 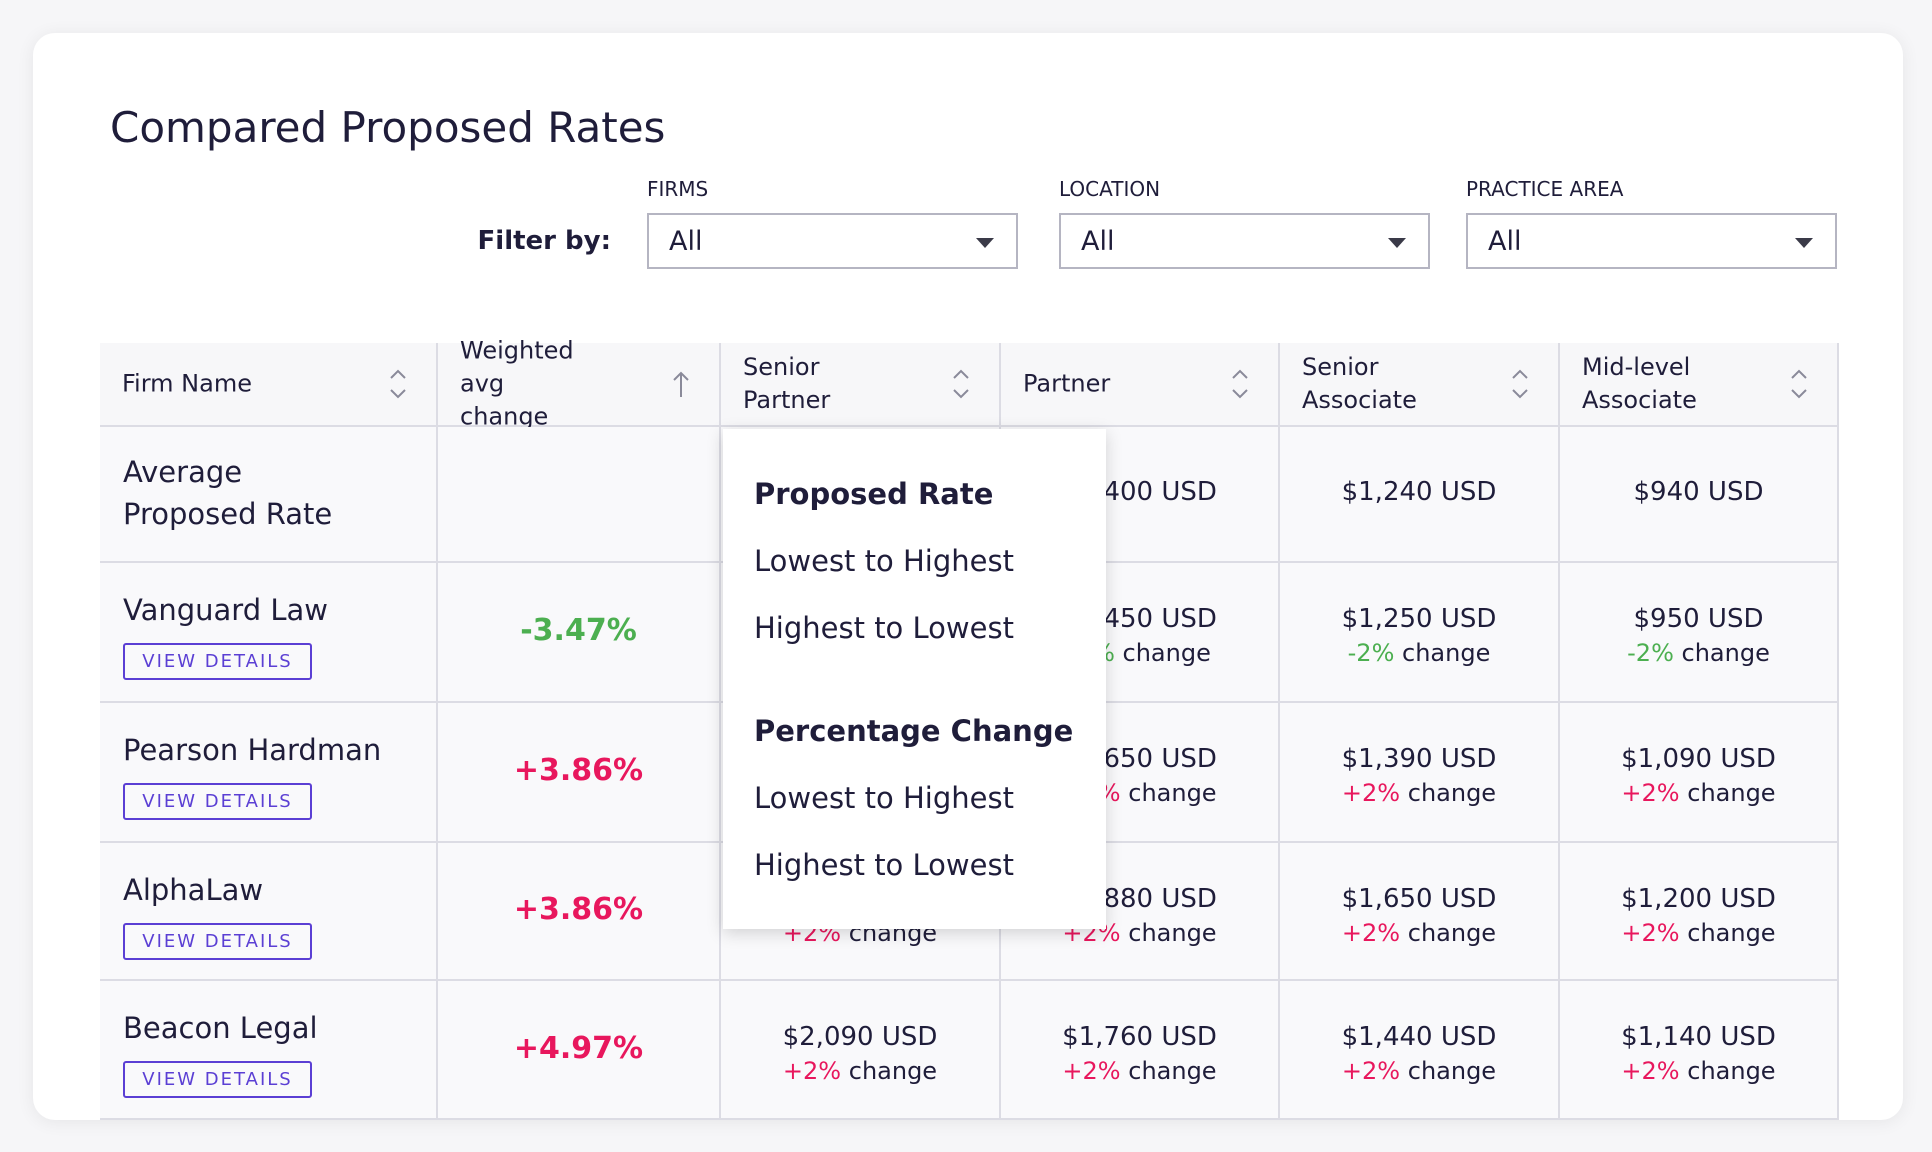 I want to click on header-text: Weighted avg change, so click(x=517, y=383).